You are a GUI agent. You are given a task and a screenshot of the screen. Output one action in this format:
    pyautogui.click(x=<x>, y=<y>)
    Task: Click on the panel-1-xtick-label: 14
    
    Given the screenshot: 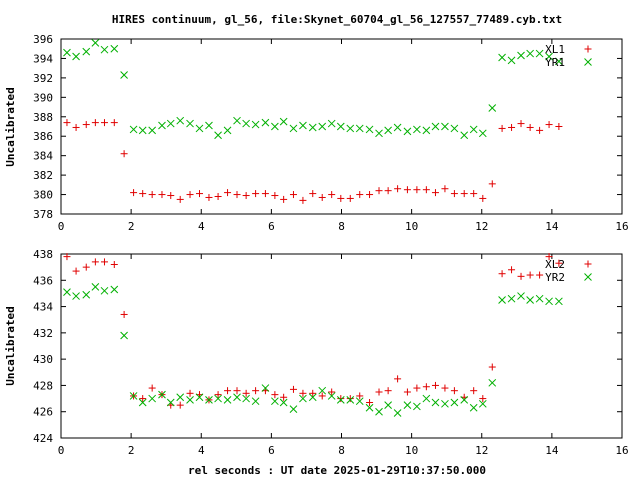 What is the action you would take?
    pyautogui.click(x=552, y=226)
    